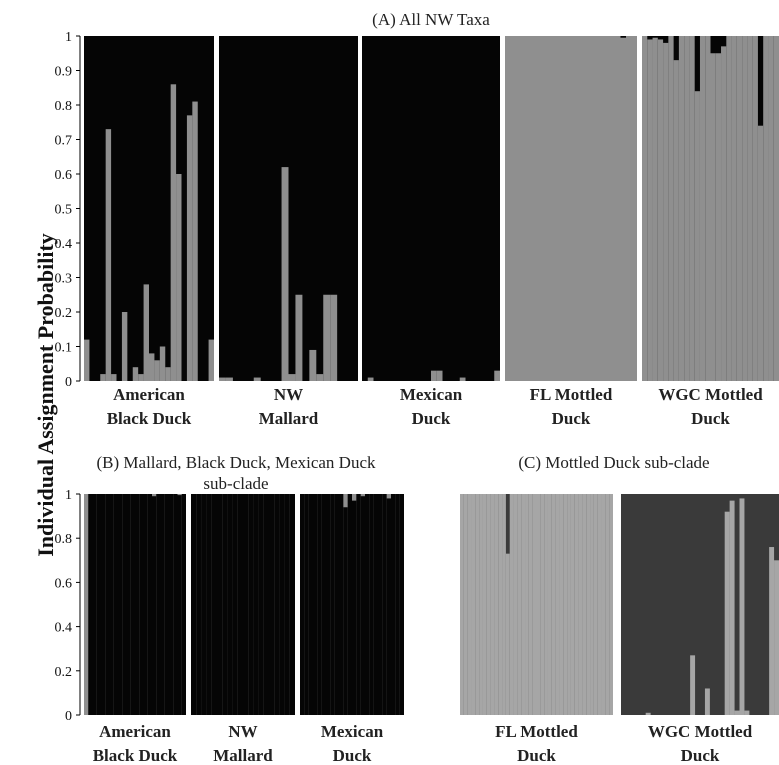 The width and height of the screenshot is (779, 765). I want to click on group-background, so click(431, 208).